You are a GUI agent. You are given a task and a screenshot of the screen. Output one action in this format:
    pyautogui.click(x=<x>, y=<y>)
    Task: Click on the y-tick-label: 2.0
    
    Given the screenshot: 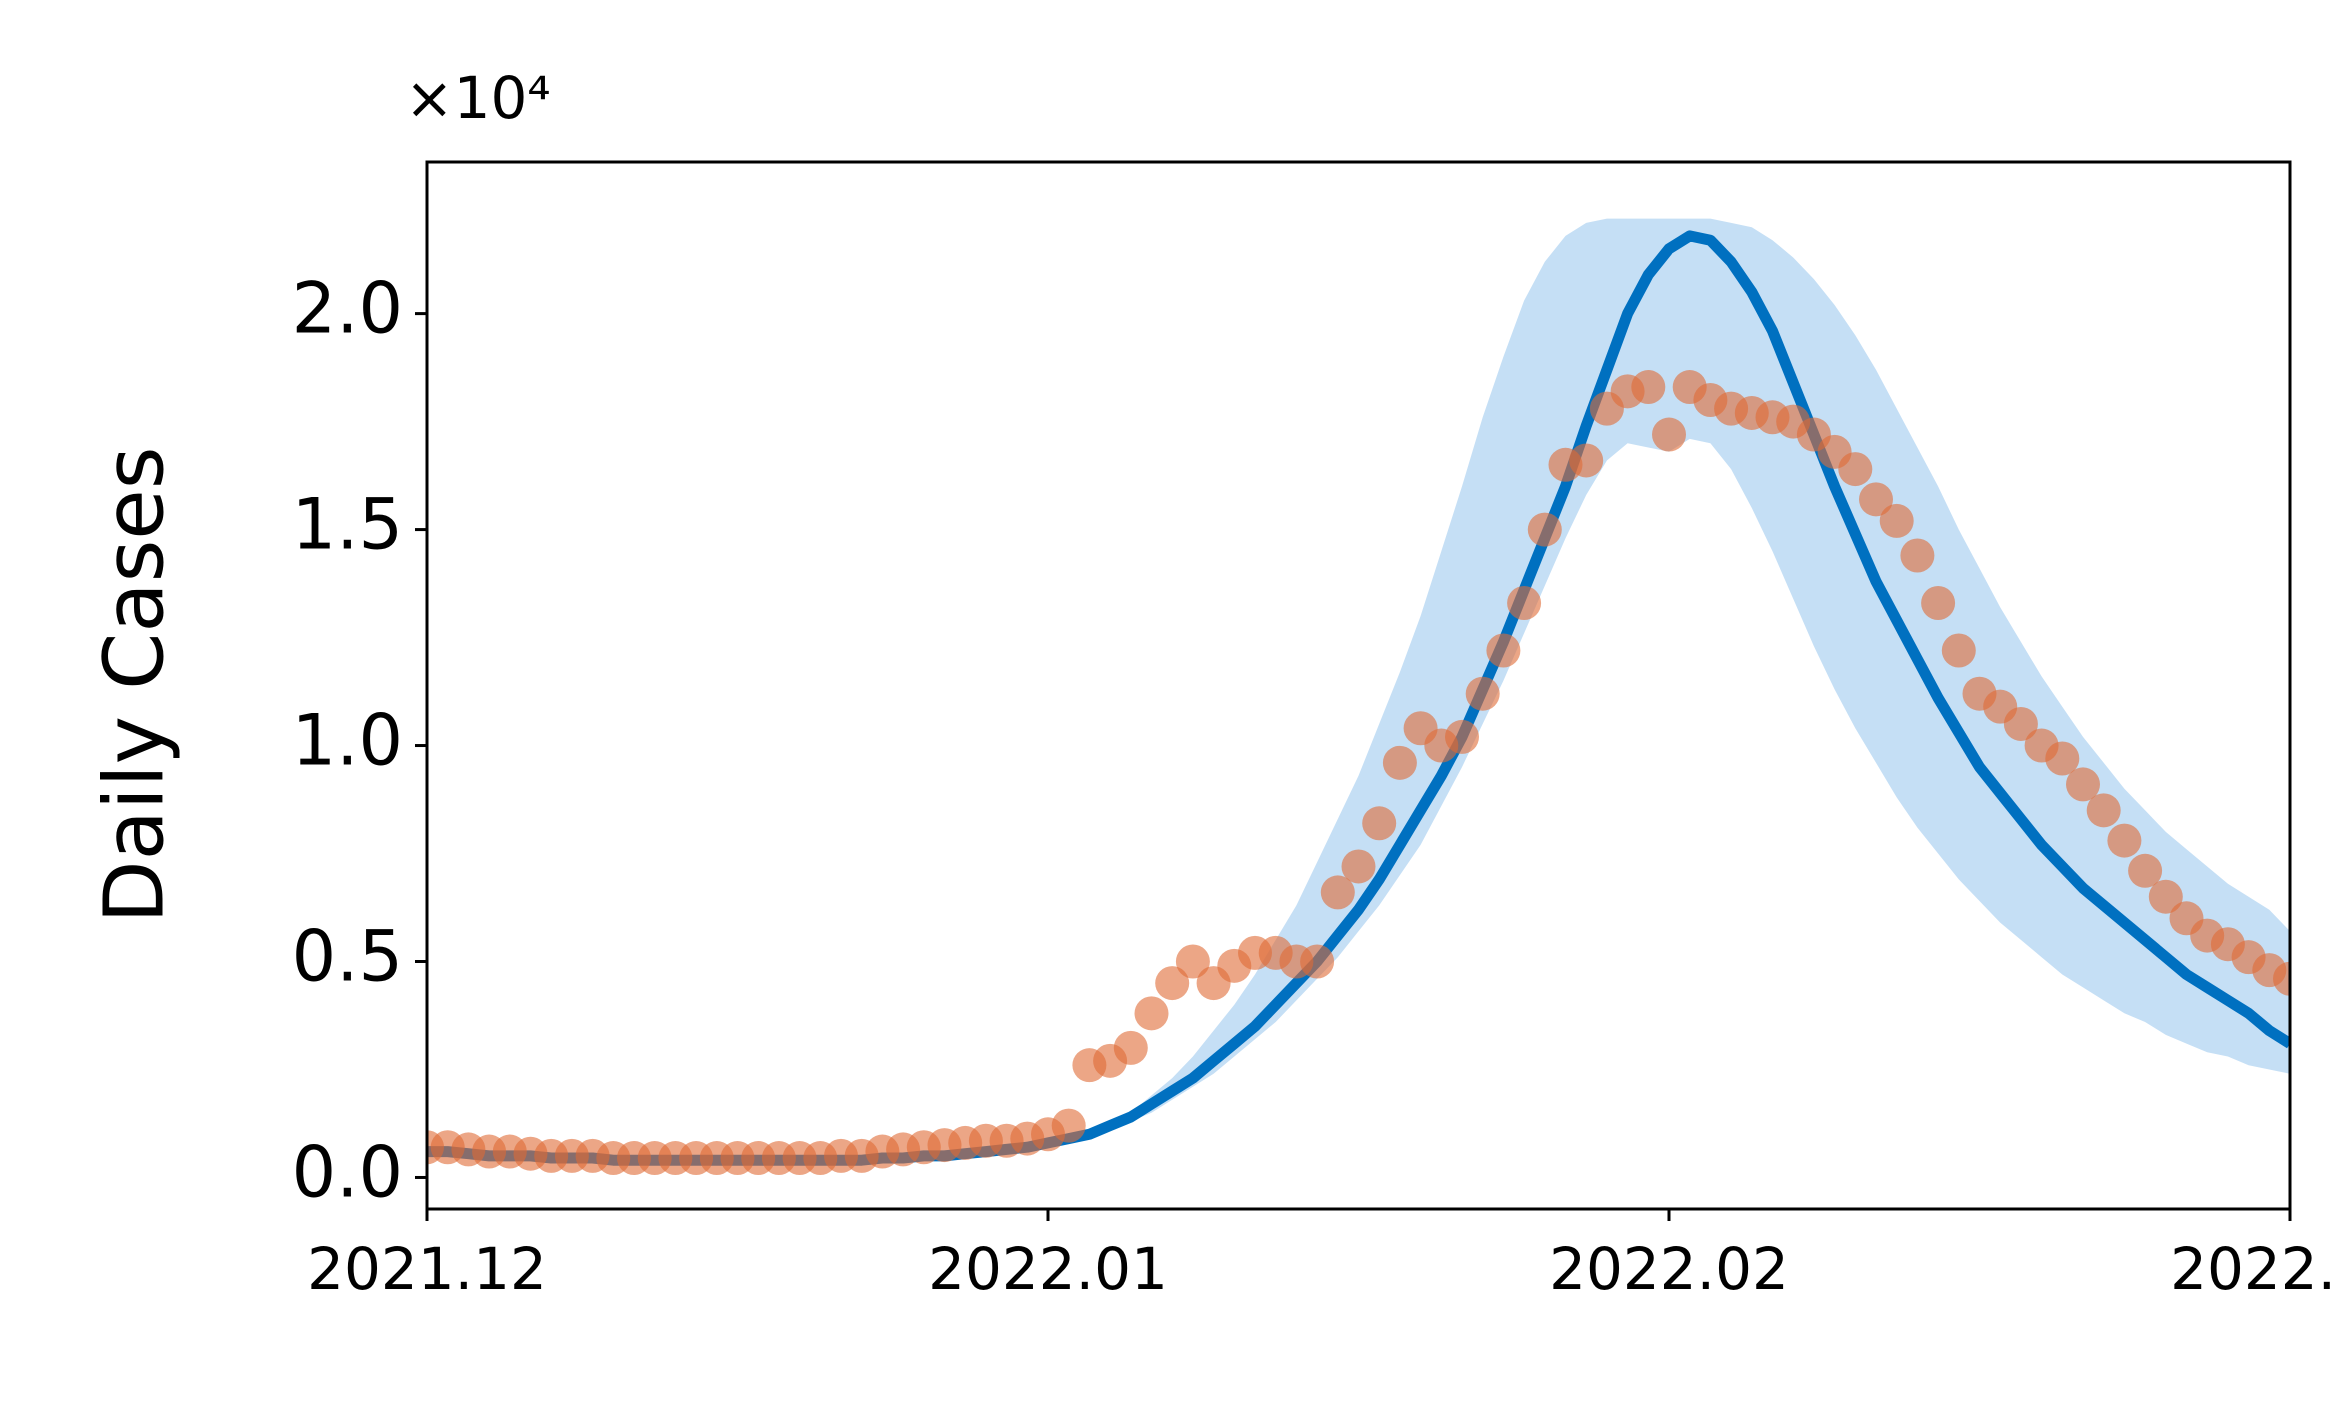 What is the action you would take?
    pyautogui.click(x=347, y=309)
    